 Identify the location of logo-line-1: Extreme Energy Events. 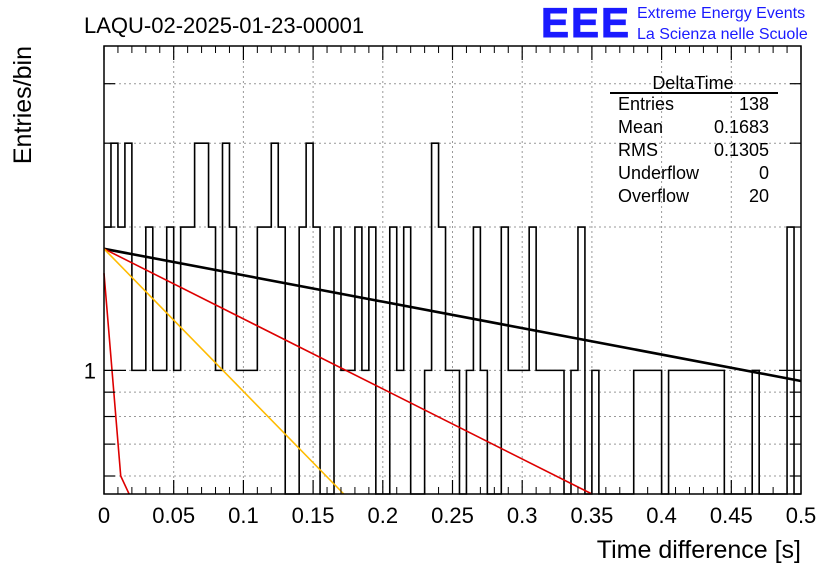
(721, 13).